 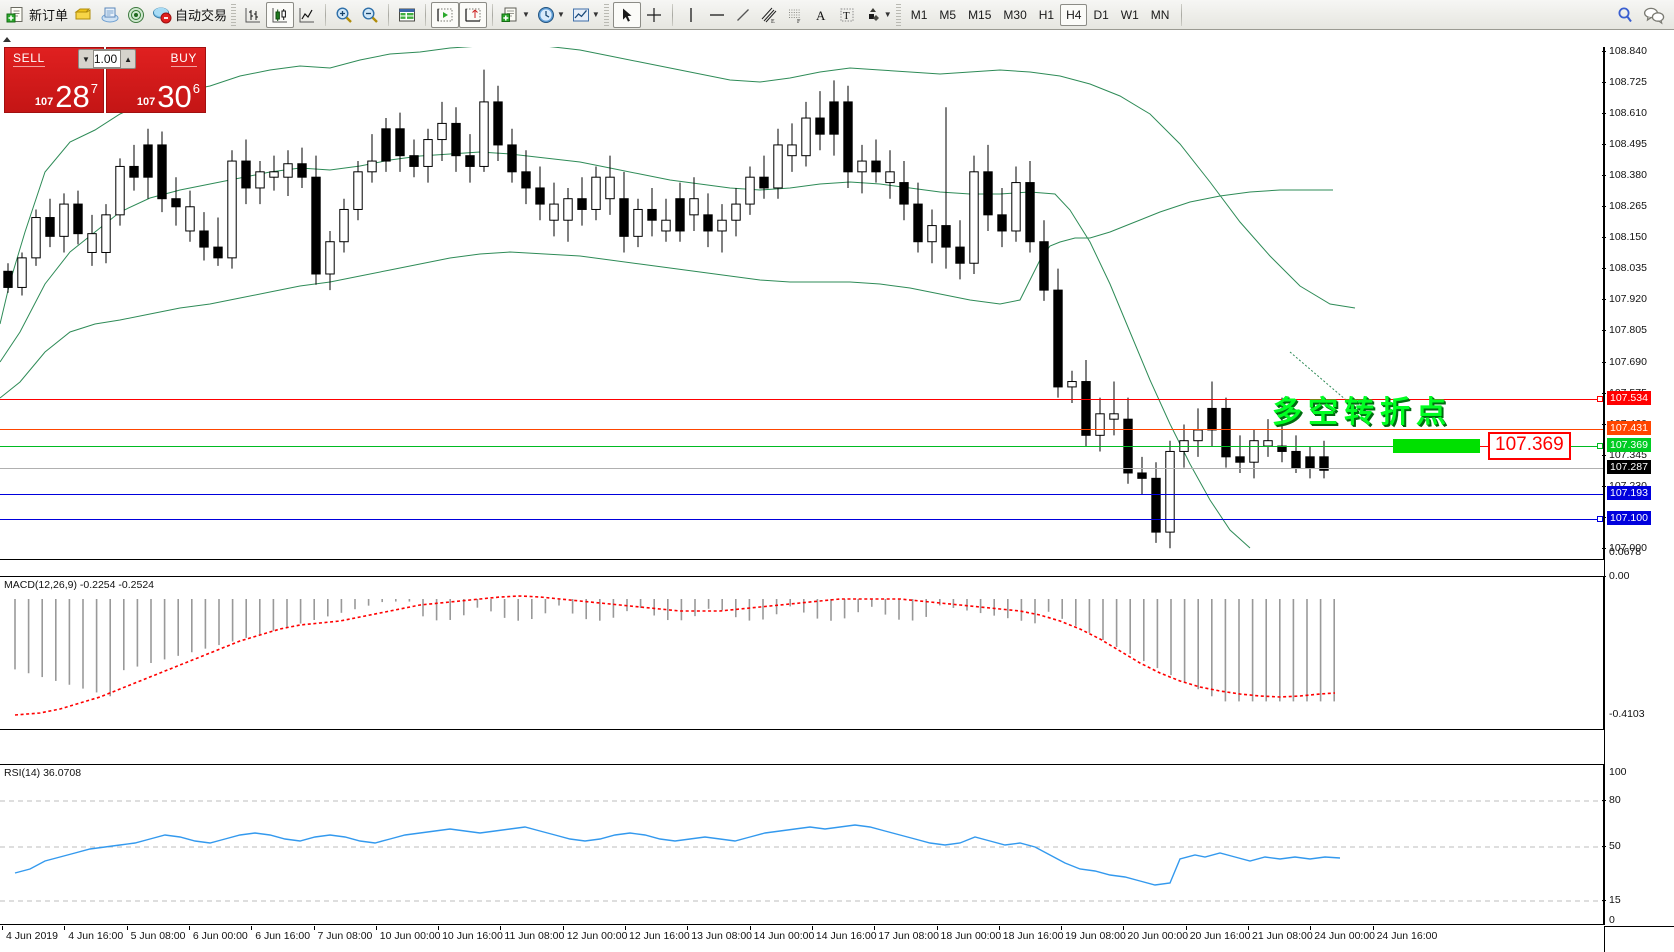 What do you see at coordinates (1015, 14) in the screenshot?
I see `timeframe-m30: M30` at bounding box center [1015, 14].